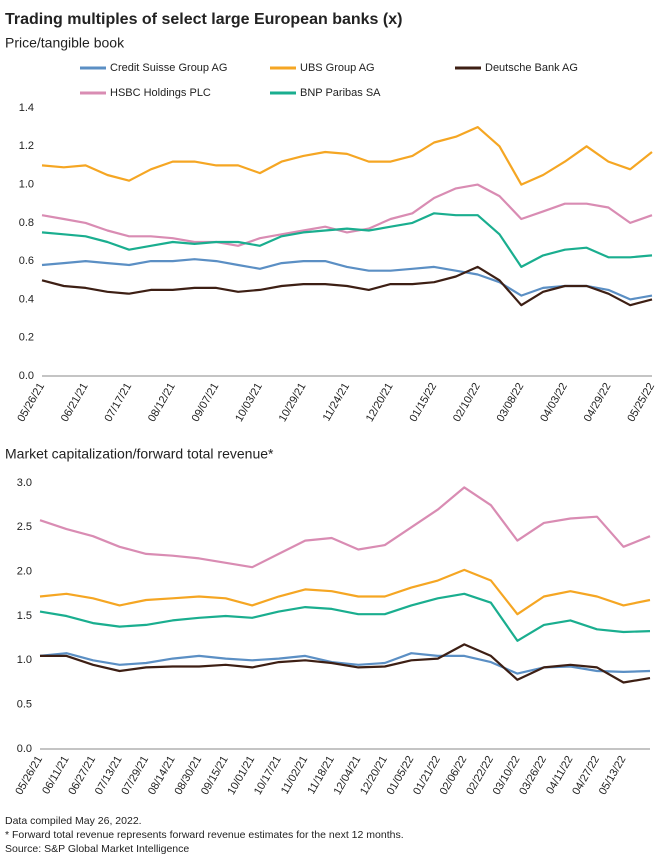 This screenshot has height=865, width=660. What do you see at coordinates (24, 527) in the screenshot?
I see `y-tick-label: 2.5` at bounding box center [24, 527].